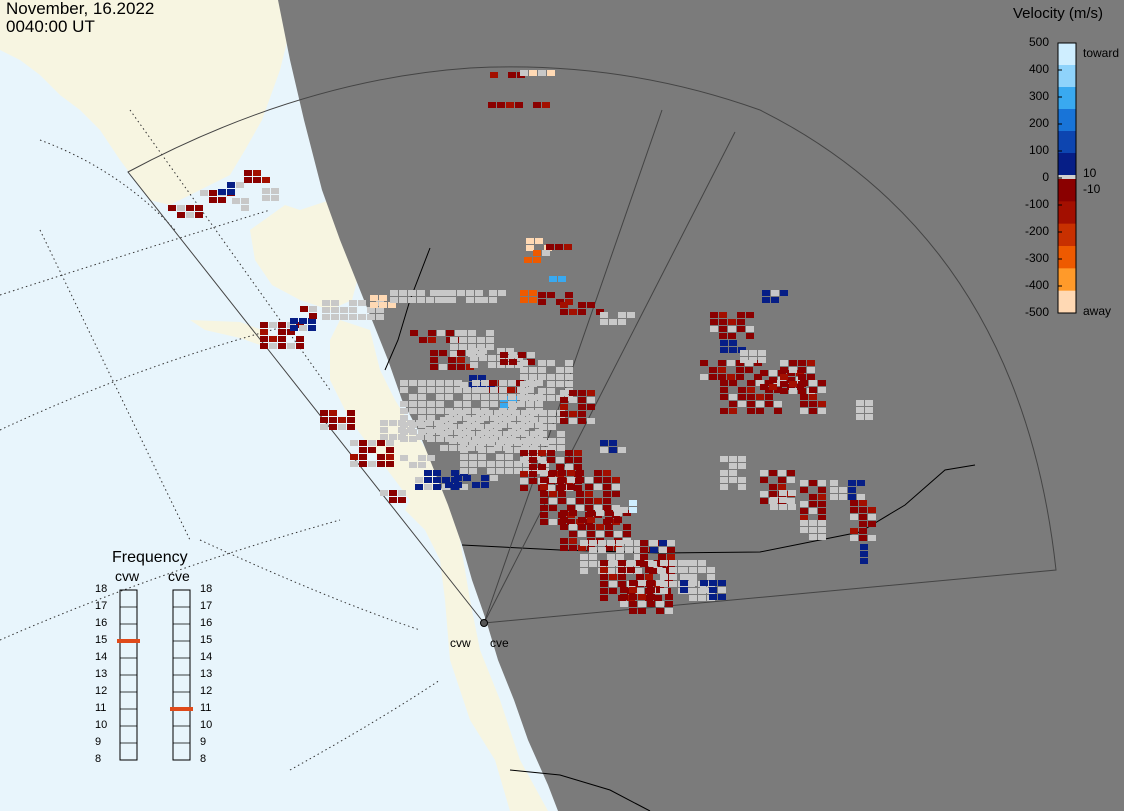  I want to click on frequency-bars, so click(155, 675).